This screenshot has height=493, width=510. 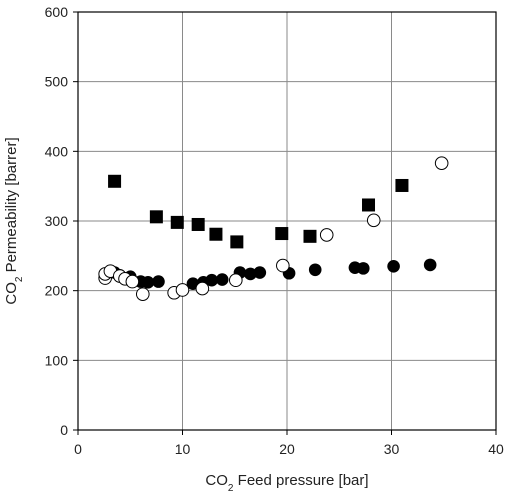 What do you see at coordinates (64, 430) in the screenshot?
I see `y-tick-label: 0` at bounding box center [64, 430].